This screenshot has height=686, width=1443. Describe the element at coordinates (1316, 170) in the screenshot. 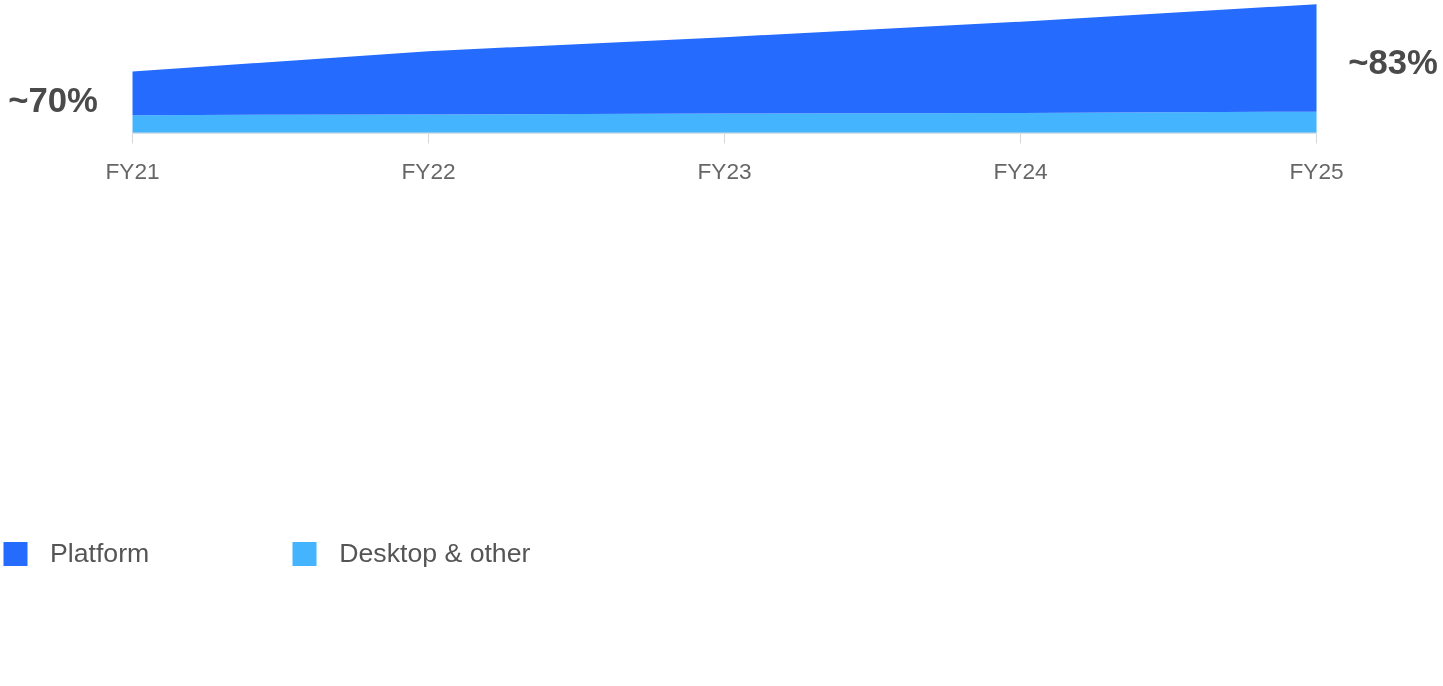

I see `x-tick-label: FY25` at that location.